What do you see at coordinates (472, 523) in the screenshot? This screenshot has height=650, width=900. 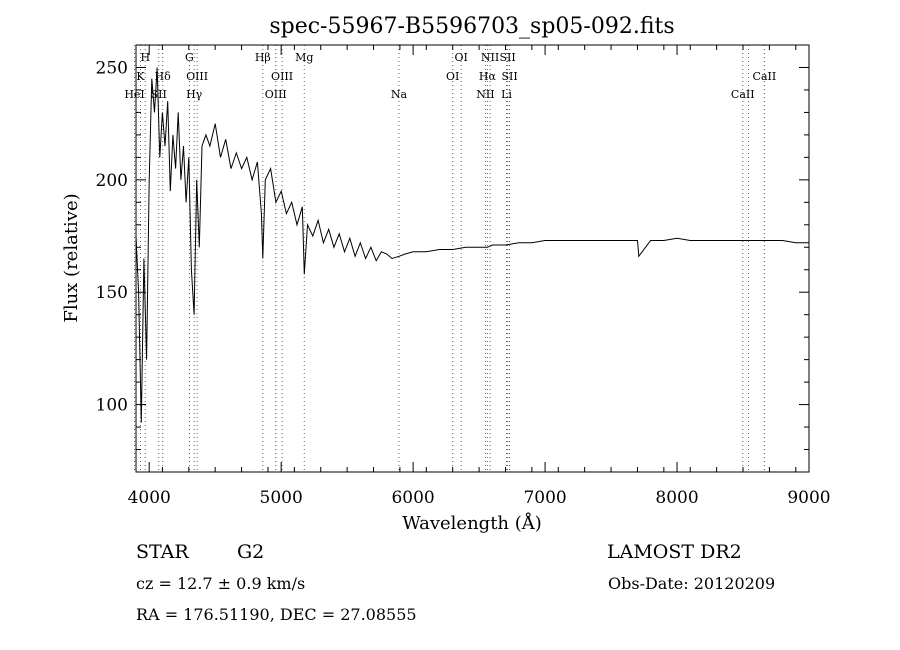 I see `x-axis-label: Wavelength (Å)` at bounding box center [472, 523].